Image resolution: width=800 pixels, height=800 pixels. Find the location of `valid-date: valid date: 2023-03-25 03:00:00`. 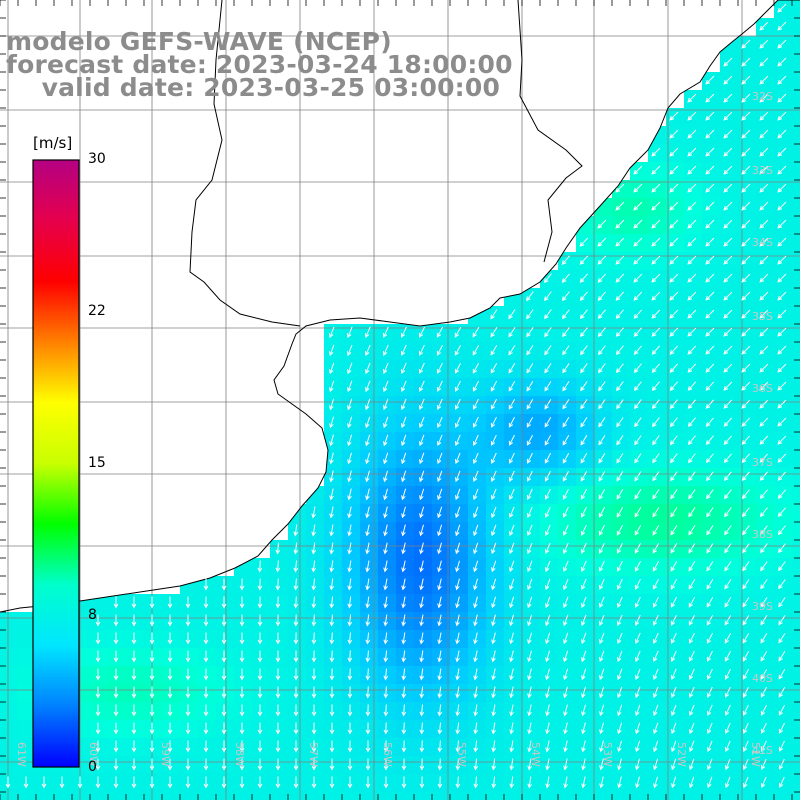

valid-date: valid date: 2023-03-25 03:00:00 is located at coordinates (253, 87).